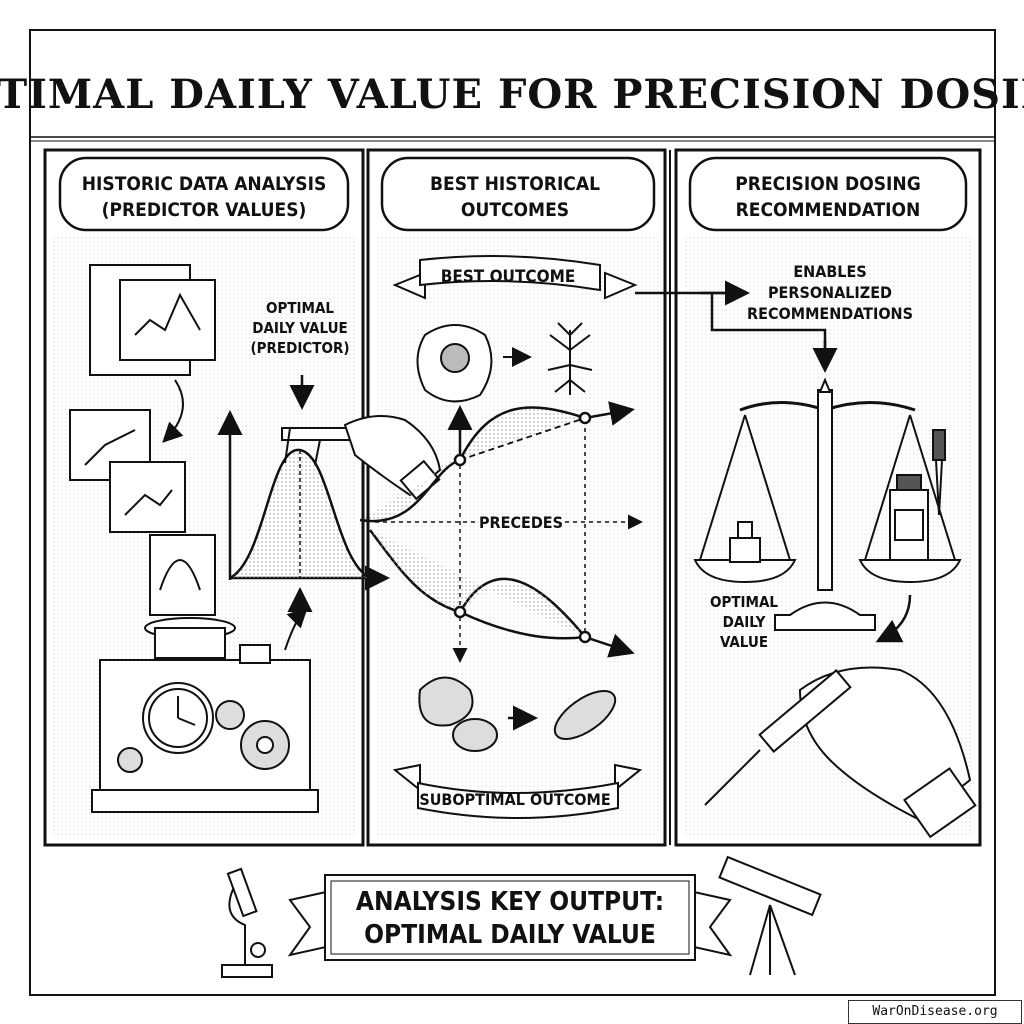 The height and width of the screenshot is (1024, 1024). What do you see at coordinates (829, 271) in the screenshot?
I see `enables-label-line1: ENABLES` at bounding box center [829, 271].